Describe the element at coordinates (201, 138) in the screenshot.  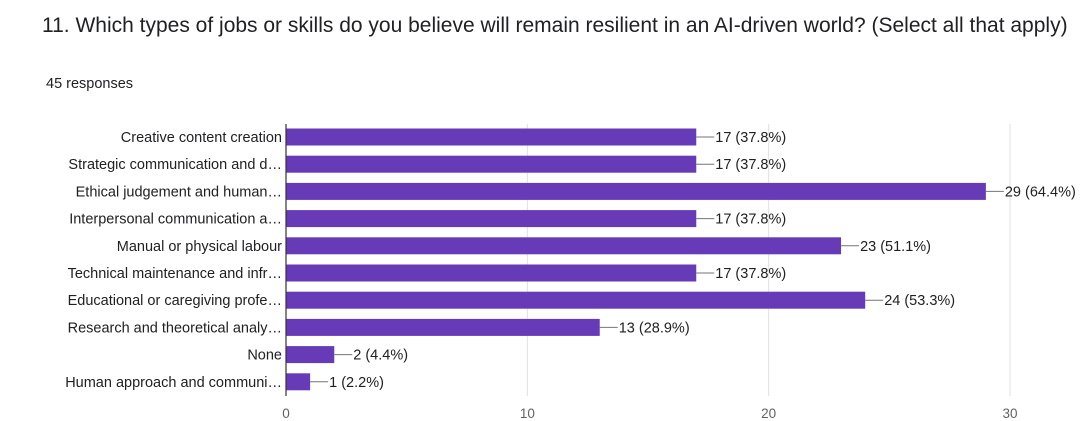
I see `category-label: Creative content creation` at that location.